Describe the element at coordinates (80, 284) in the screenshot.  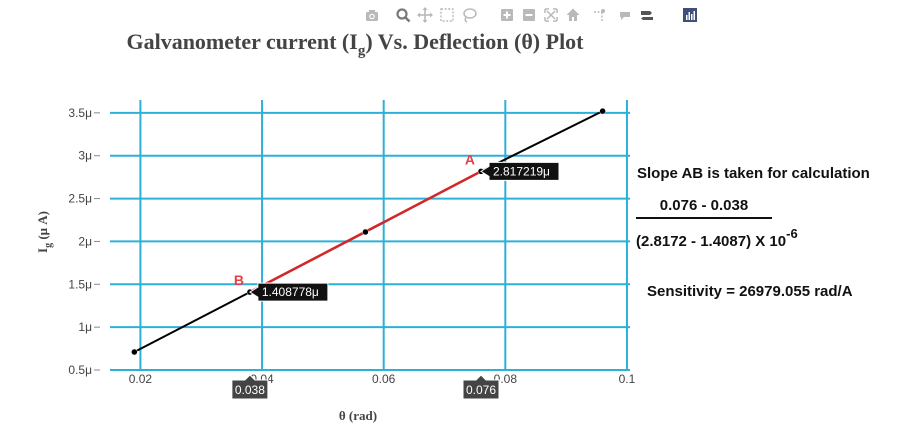
I see `y-tick-label: 1.5μ` at that location.